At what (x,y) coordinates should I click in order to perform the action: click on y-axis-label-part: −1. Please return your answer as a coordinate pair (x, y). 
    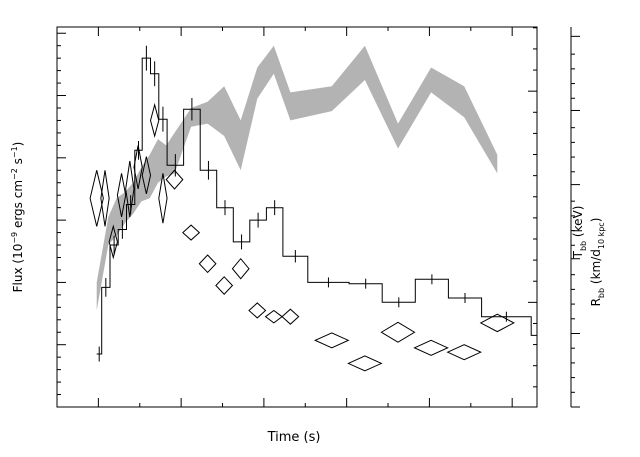
    Looking at the image, I should click on (14, 152).